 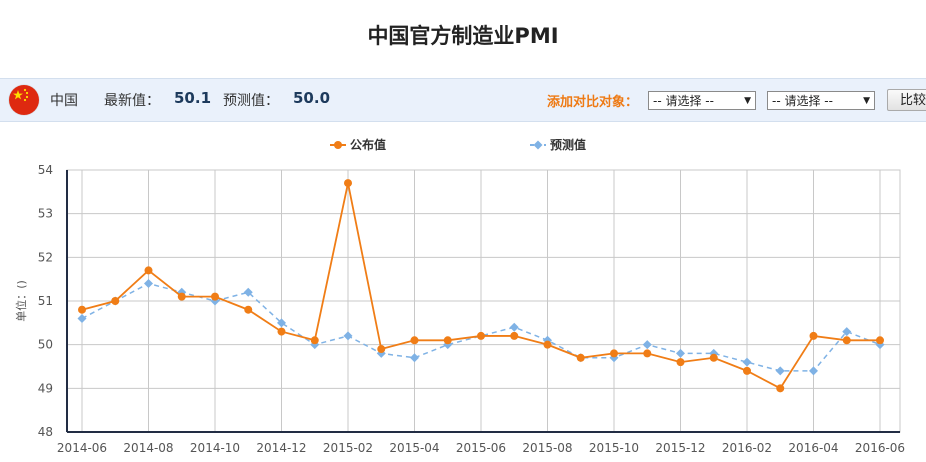 What do you see at coordinates (215, 448) in the screenshot?
I see `x-tick-label: 2014-10` at bounding box center [215, 448].